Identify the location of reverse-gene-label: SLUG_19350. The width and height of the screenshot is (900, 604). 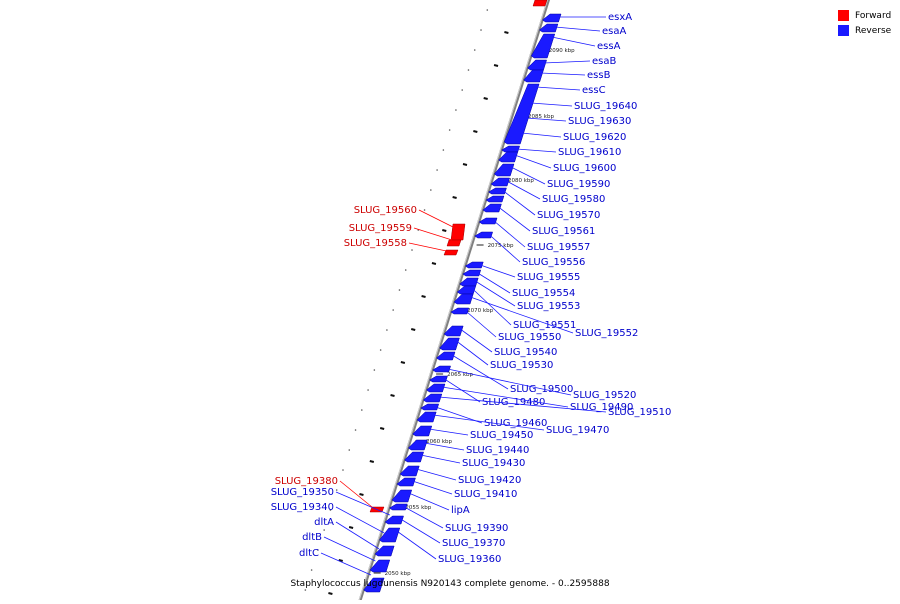
(302, 492).